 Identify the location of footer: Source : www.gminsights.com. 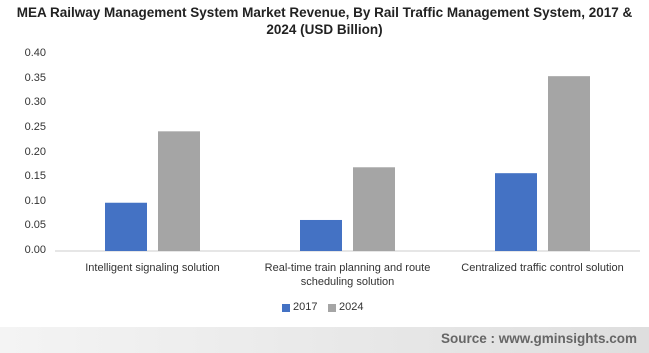
(324, 340).